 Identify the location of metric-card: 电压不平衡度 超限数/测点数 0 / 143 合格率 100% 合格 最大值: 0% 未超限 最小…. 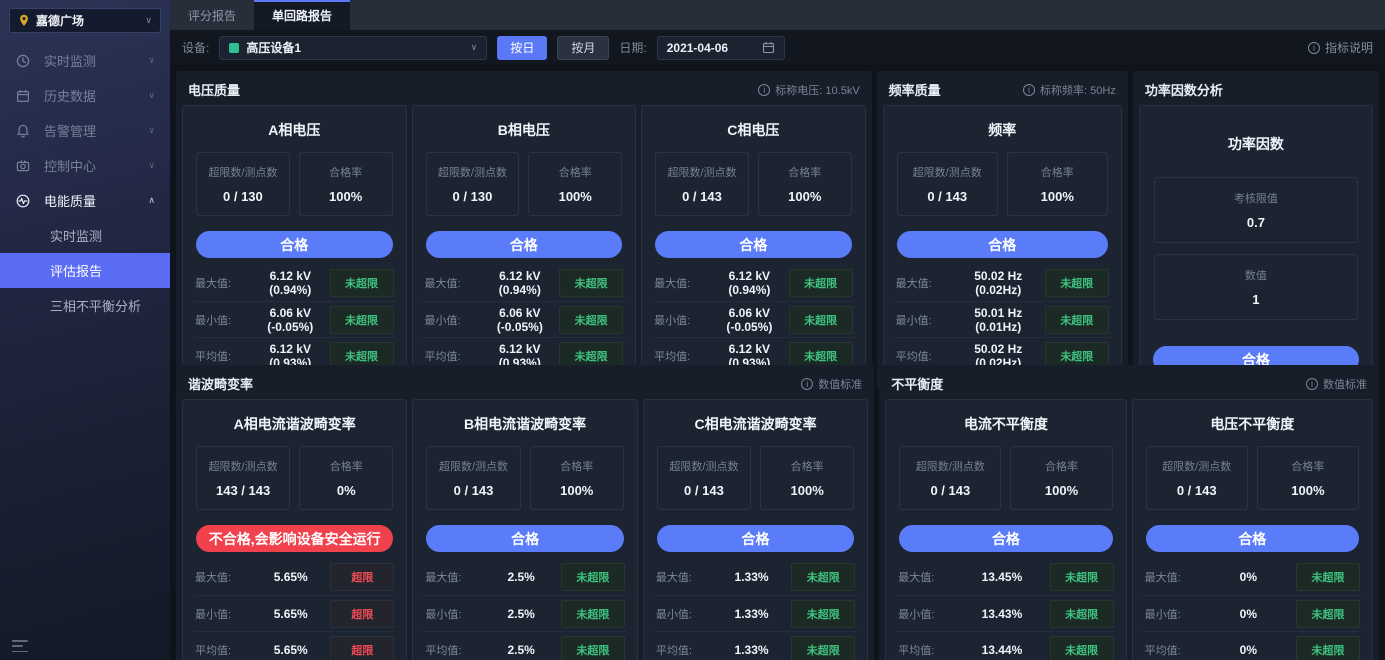
(1252, 529).